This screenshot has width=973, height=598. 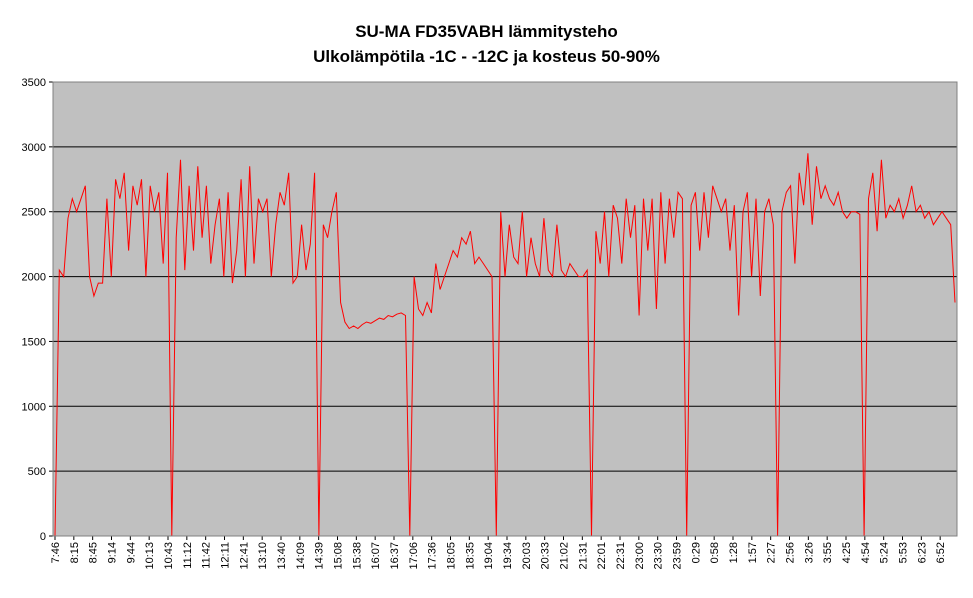 I want to click on x-tick-label: 12:41, so click(x=244, y=556).